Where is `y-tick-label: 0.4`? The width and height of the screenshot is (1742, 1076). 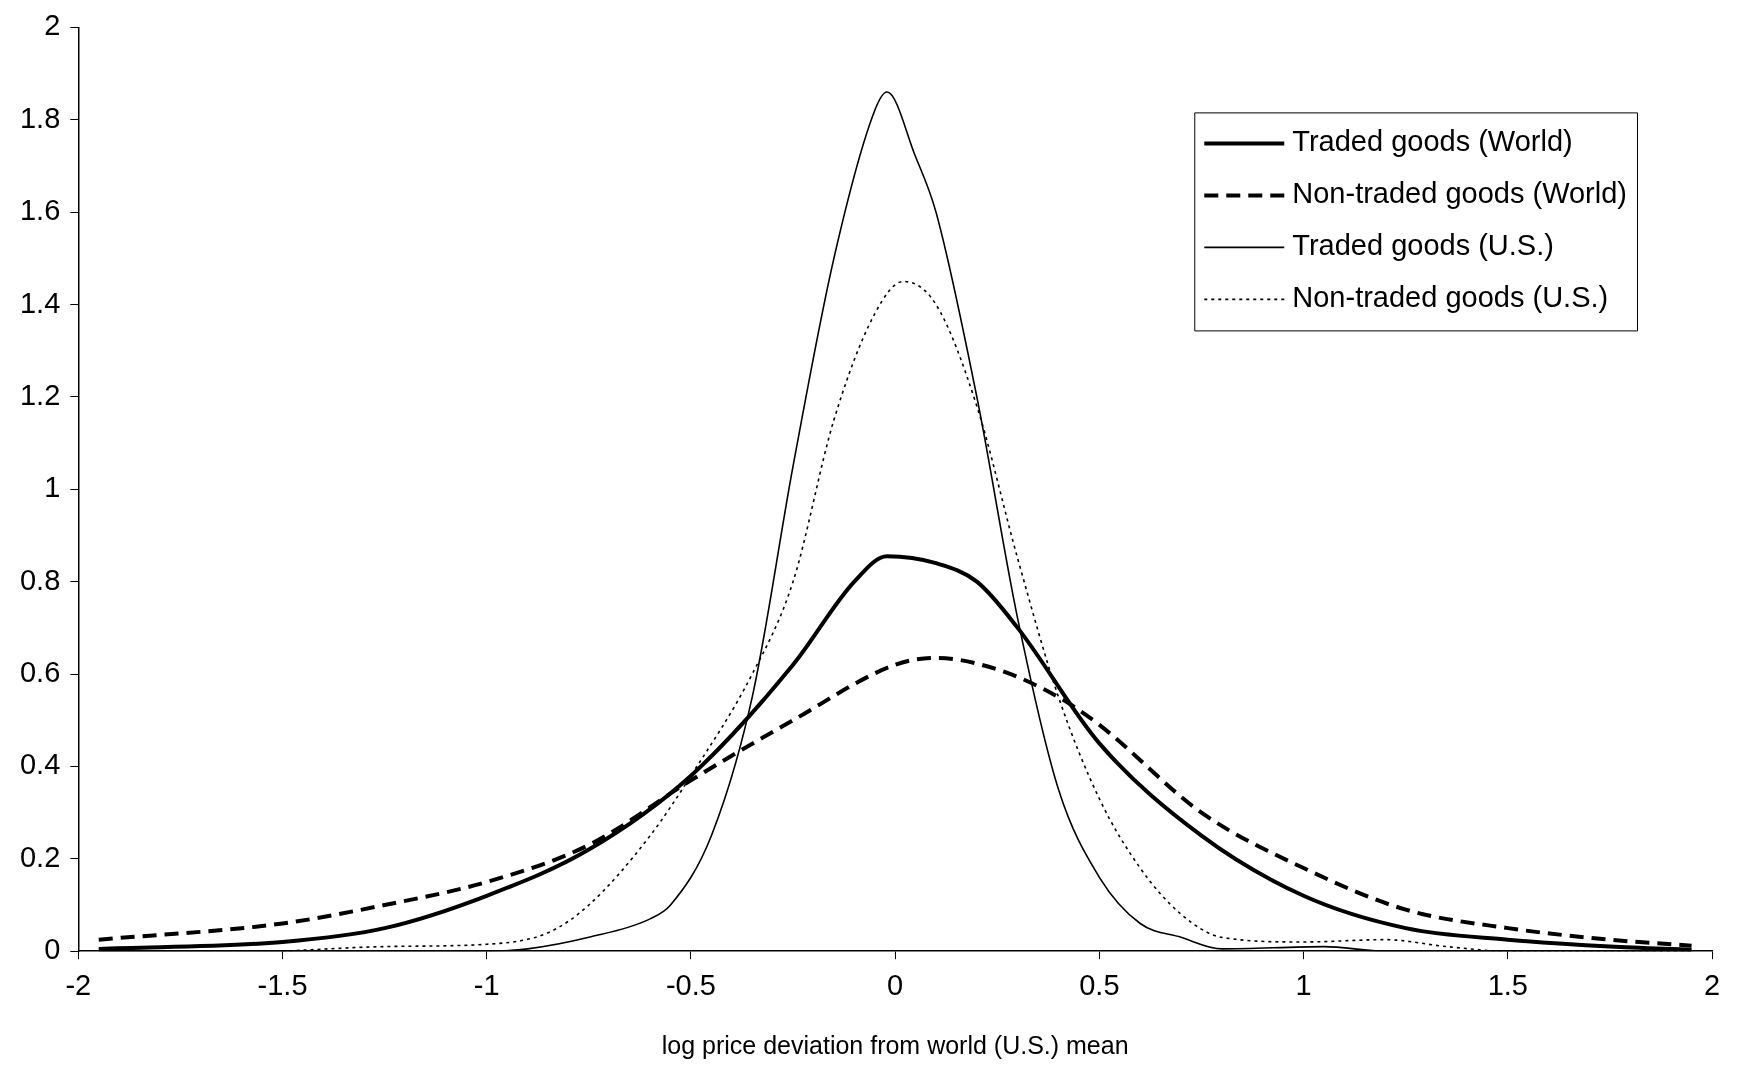 y-tick-label: 0.4 is located at coordinates (40, 764).